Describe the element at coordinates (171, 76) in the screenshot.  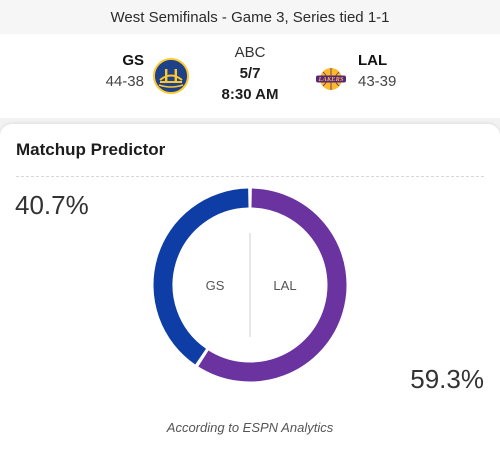
I see `warriors-logo-icon` at that location.